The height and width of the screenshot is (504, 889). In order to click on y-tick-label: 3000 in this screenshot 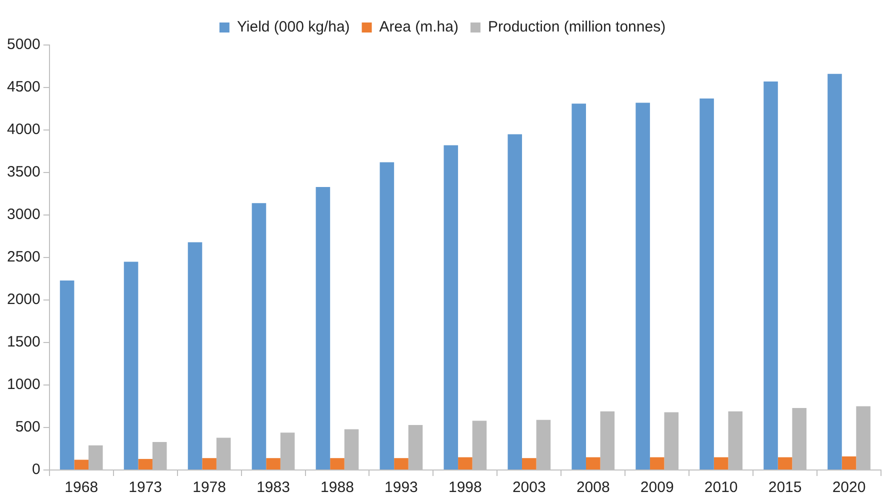, I will do `click(23, 215)`.